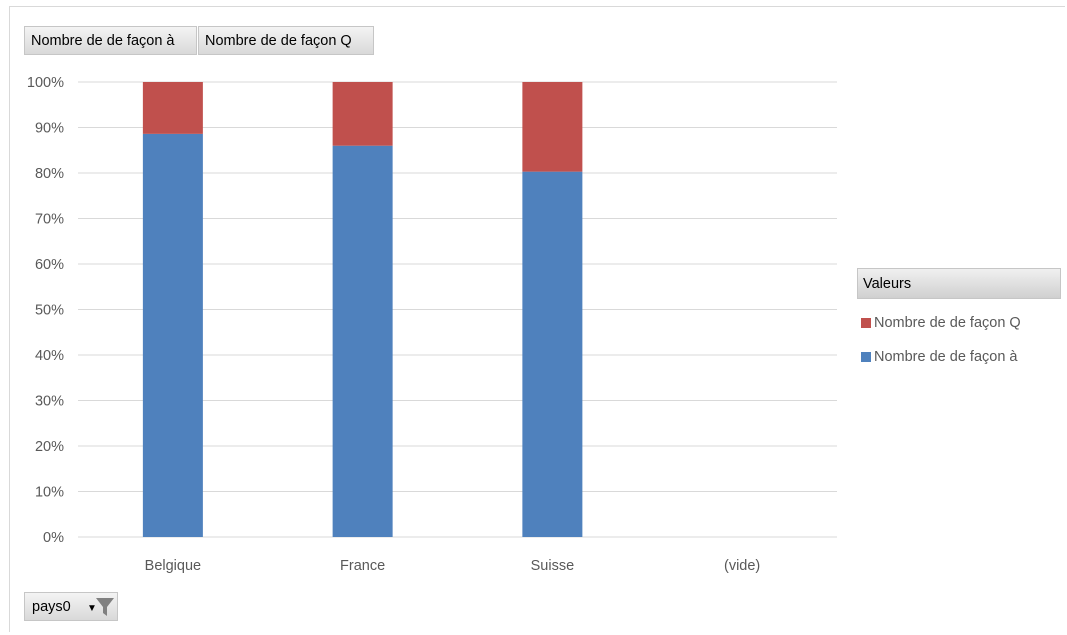 The image size is (1067, 635). What do you see at coordinates (49, 493) in the screenshot?
I see `y-tick-label: 10%` at bounding box center [49, 493].